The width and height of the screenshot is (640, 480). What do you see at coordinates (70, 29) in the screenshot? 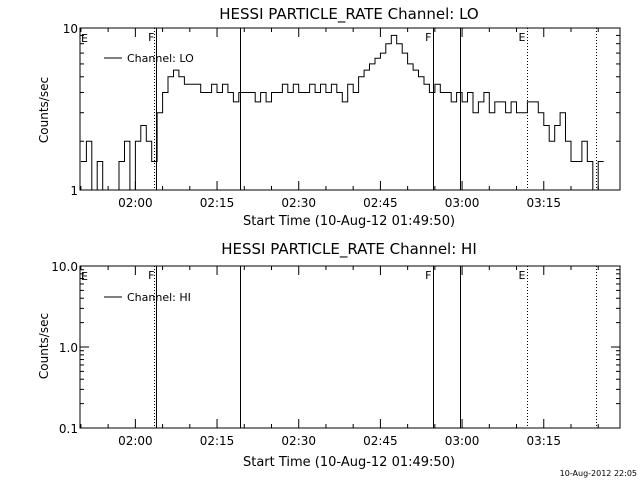
I see `y-tick-label-1: 10` at bounding box center [70, 29].